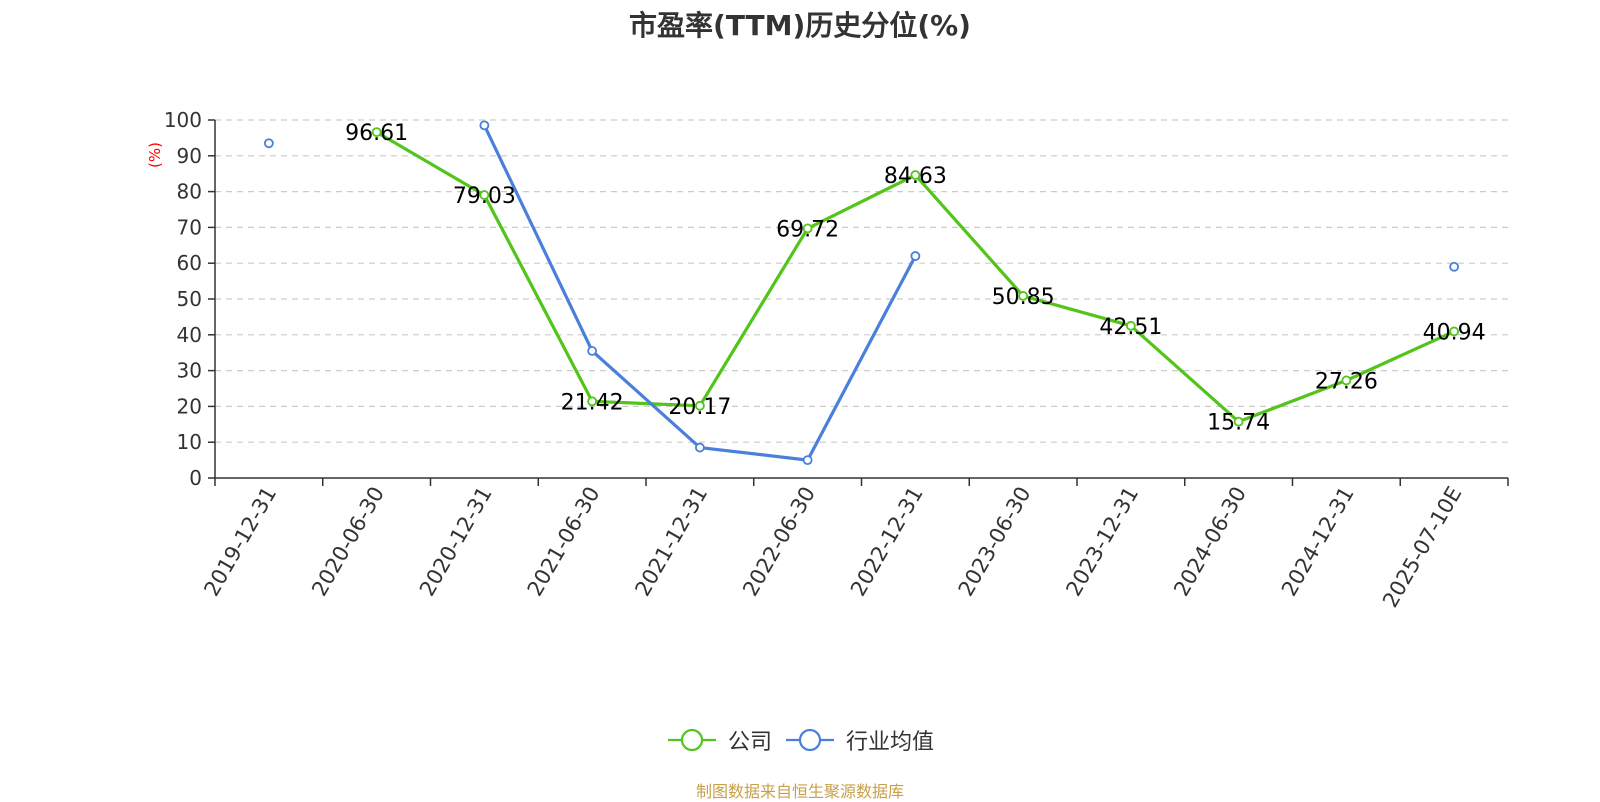 This screenshot has height=802, width=1600. Describe the element at coordinates (564, 542) in the screenshot. I see `x-tick-label: 2021-06-30` at that location.